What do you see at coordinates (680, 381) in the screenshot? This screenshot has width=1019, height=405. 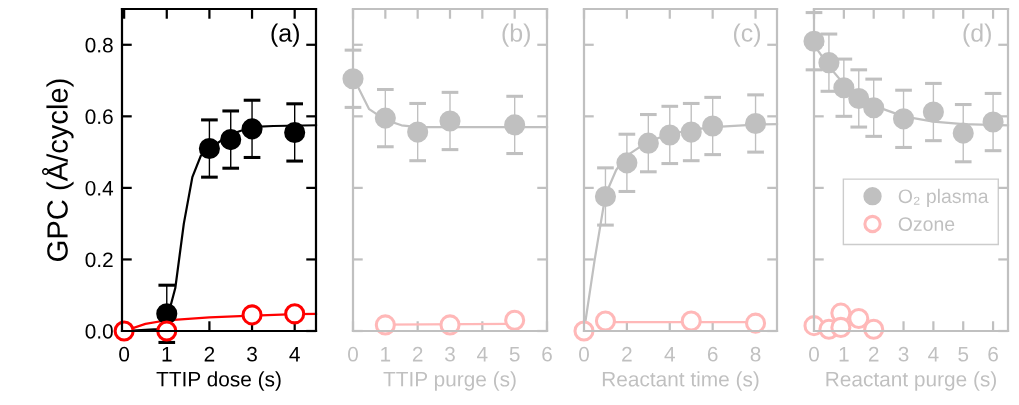 I see `x-axis-title: Reactant time (s)` at bounding box center [680, 381].